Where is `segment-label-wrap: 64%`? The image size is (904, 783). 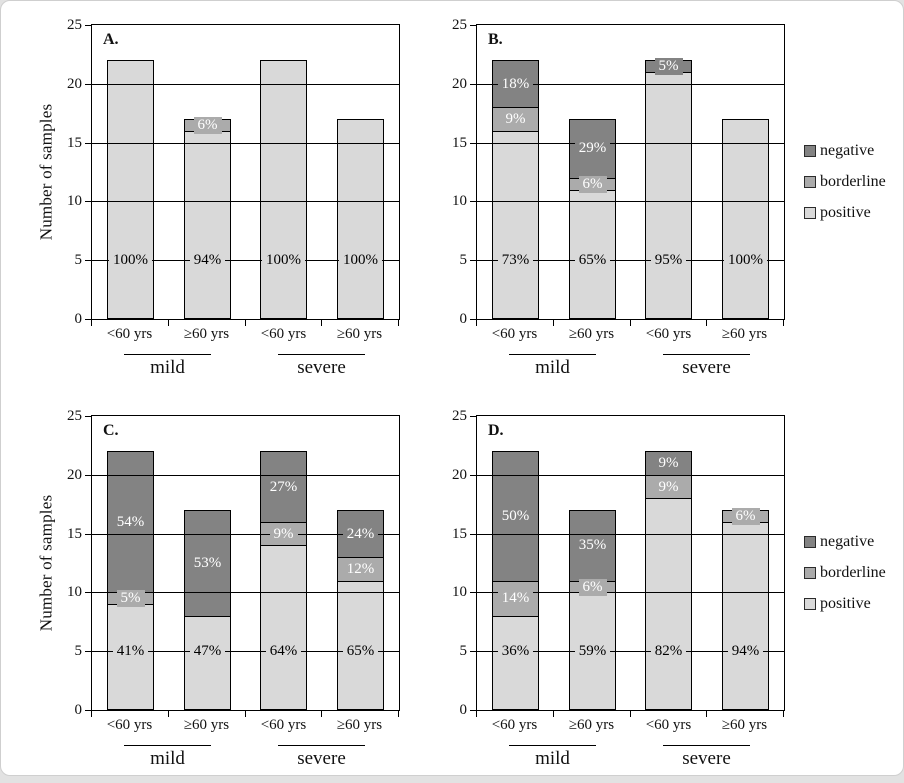 segment-label-wrap: 64% is located at coordinates (283, 651).